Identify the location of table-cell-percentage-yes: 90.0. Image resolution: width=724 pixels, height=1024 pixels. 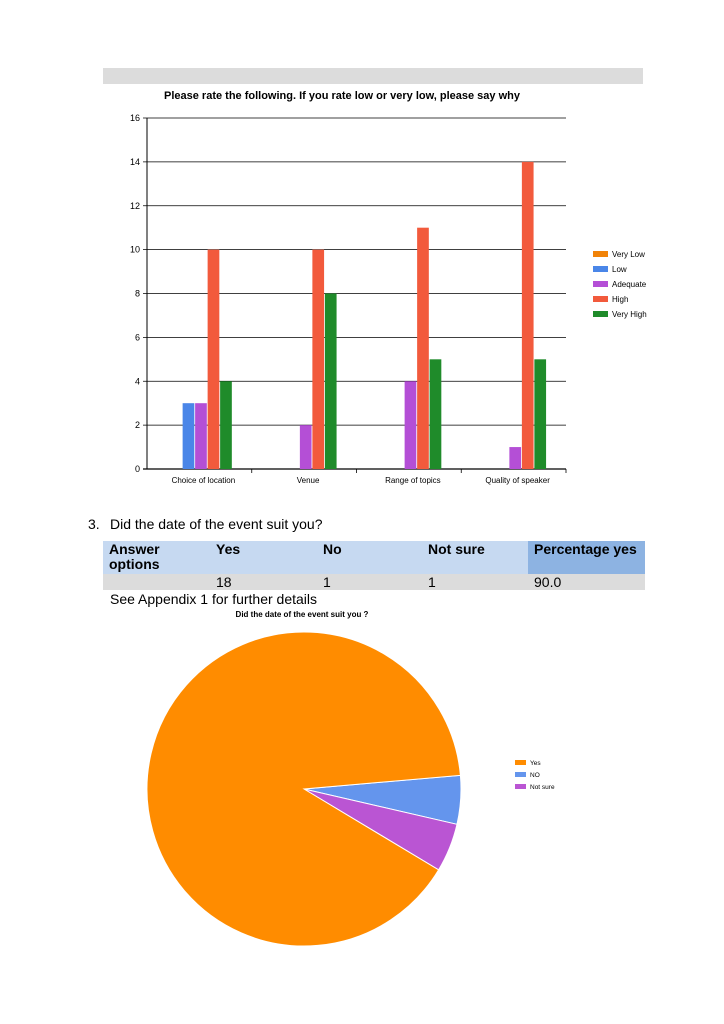
(586, 582).